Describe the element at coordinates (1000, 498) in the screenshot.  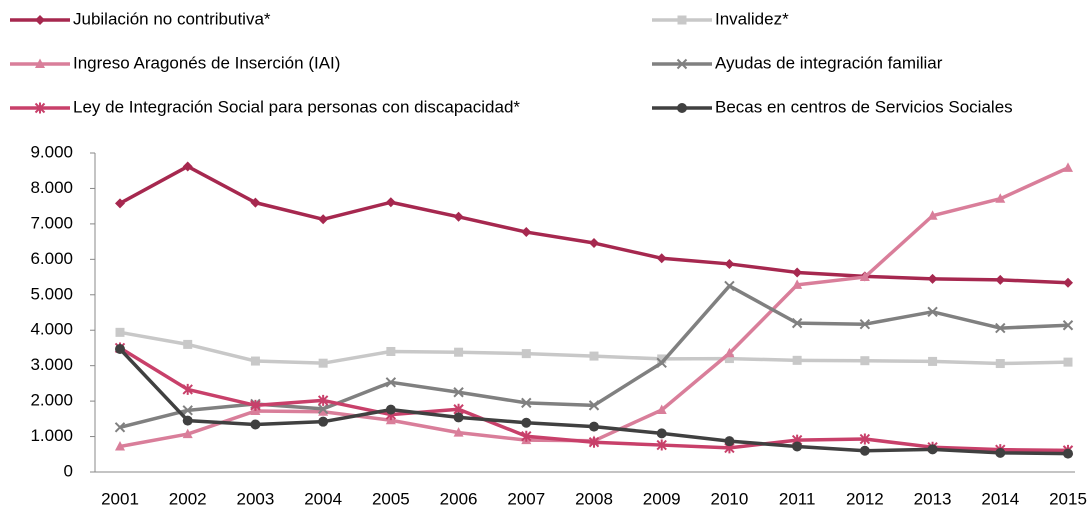
I see `x-tick-label: 2014` at that location.